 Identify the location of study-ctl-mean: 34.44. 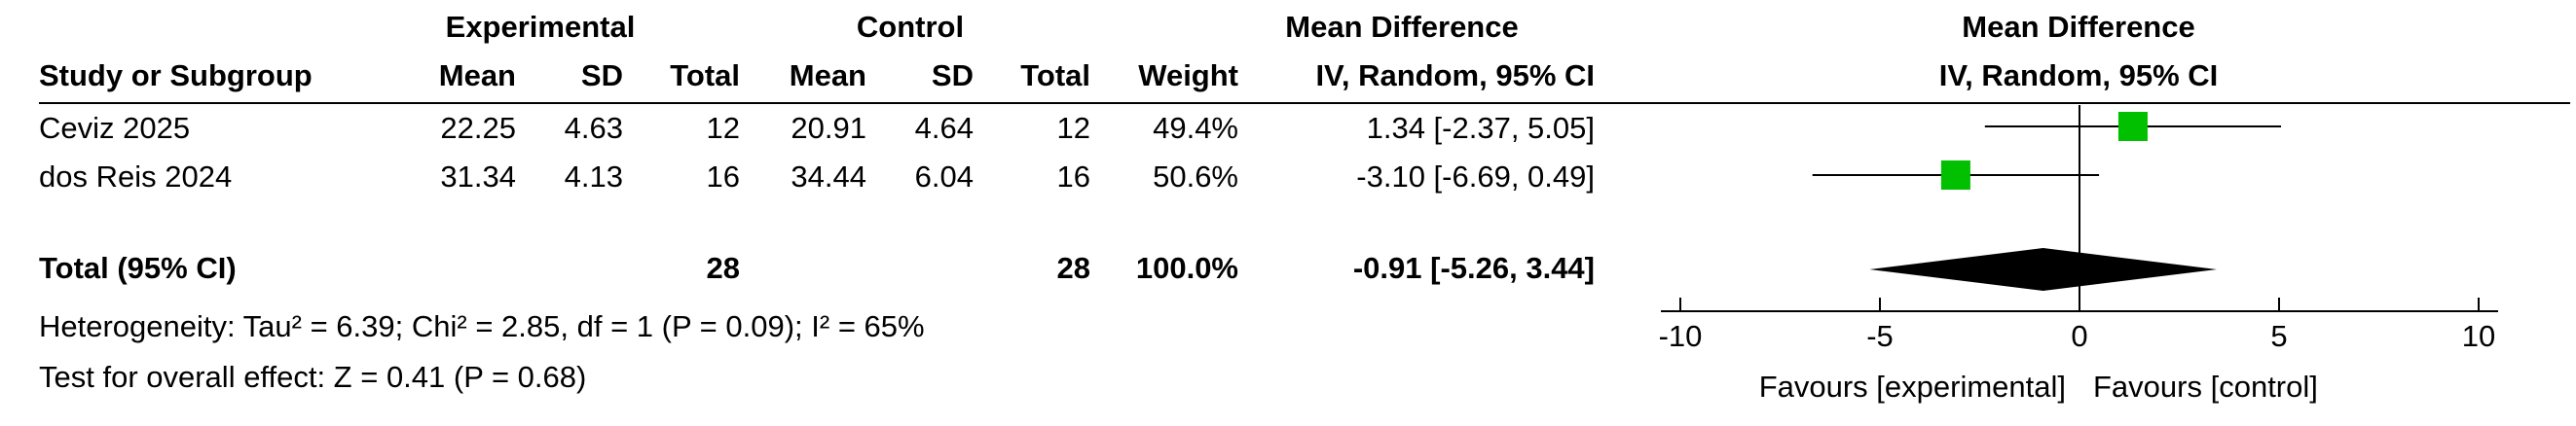
(828, 177).